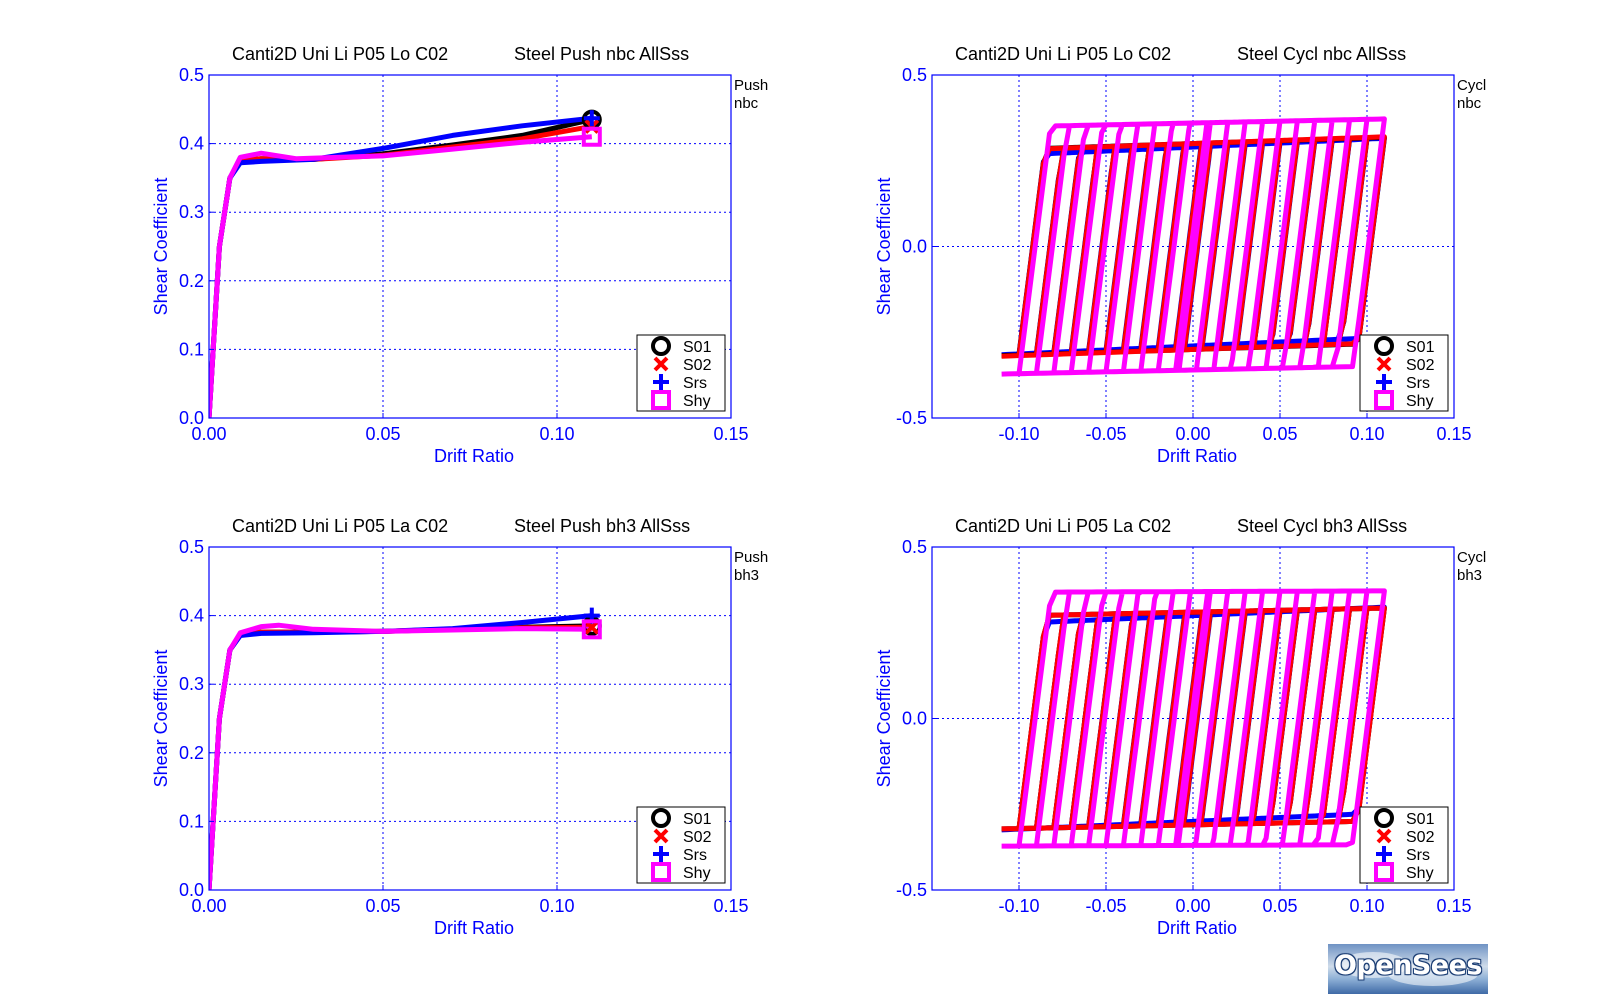 The width and height of the screenshot is (1600, 1000). Describe the element at coordinates (746, 575) in the screenshot. I see `side-label: bh3` at that location.